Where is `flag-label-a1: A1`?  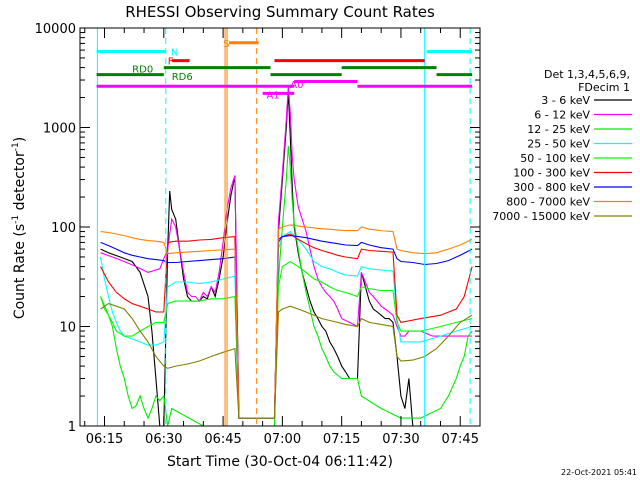 flag-label-a1: A1 is located at coordinates (273, 95).